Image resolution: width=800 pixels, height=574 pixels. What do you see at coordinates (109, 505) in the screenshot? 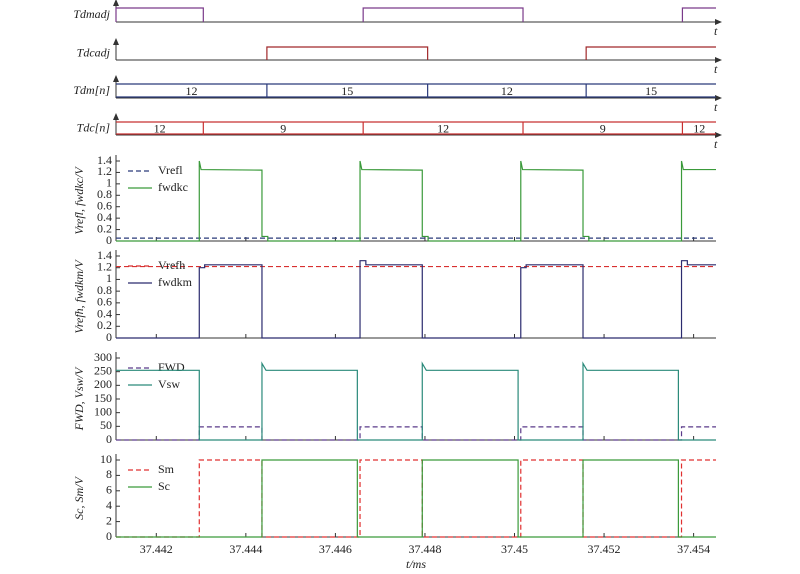
I see `y-tick-label: 4` at bounding box center [109, 505].